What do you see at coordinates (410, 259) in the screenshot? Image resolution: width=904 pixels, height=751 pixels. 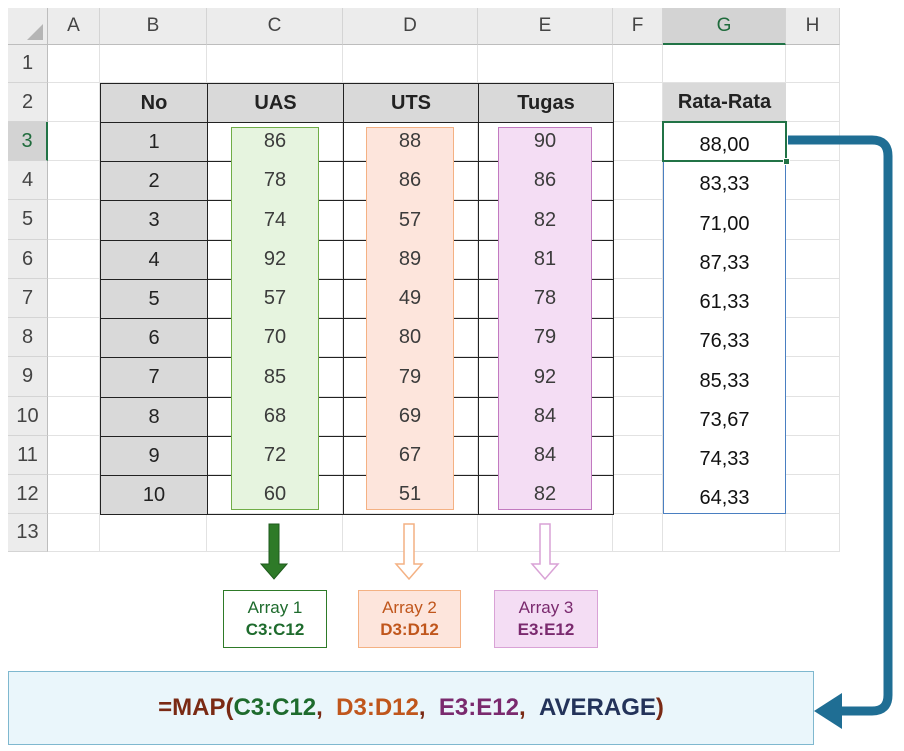 I see `cell-uts: 89` at bounding box center [410, 259].